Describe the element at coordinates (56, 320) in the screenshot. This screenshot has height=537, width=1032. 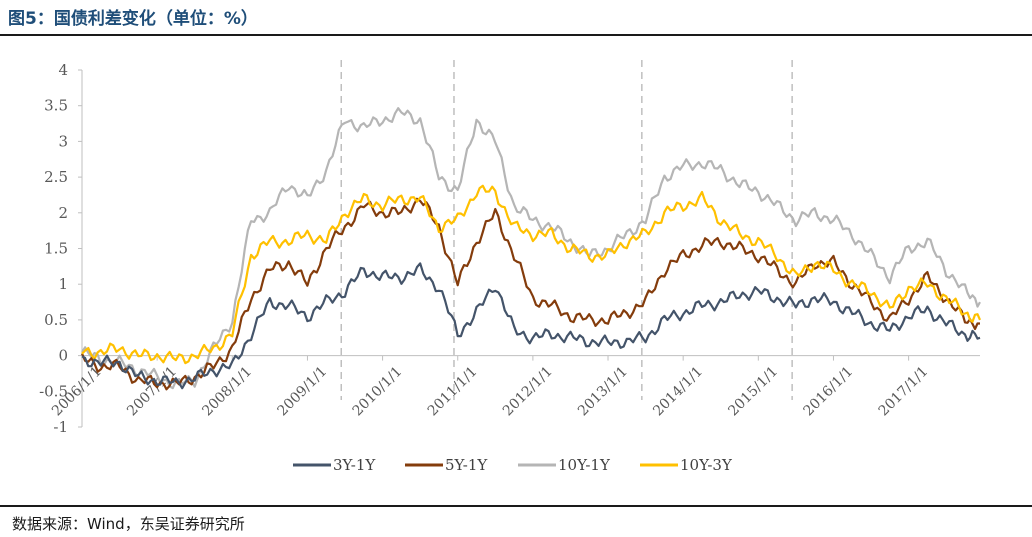
I see `y-tick-label: 0.5` at that location.